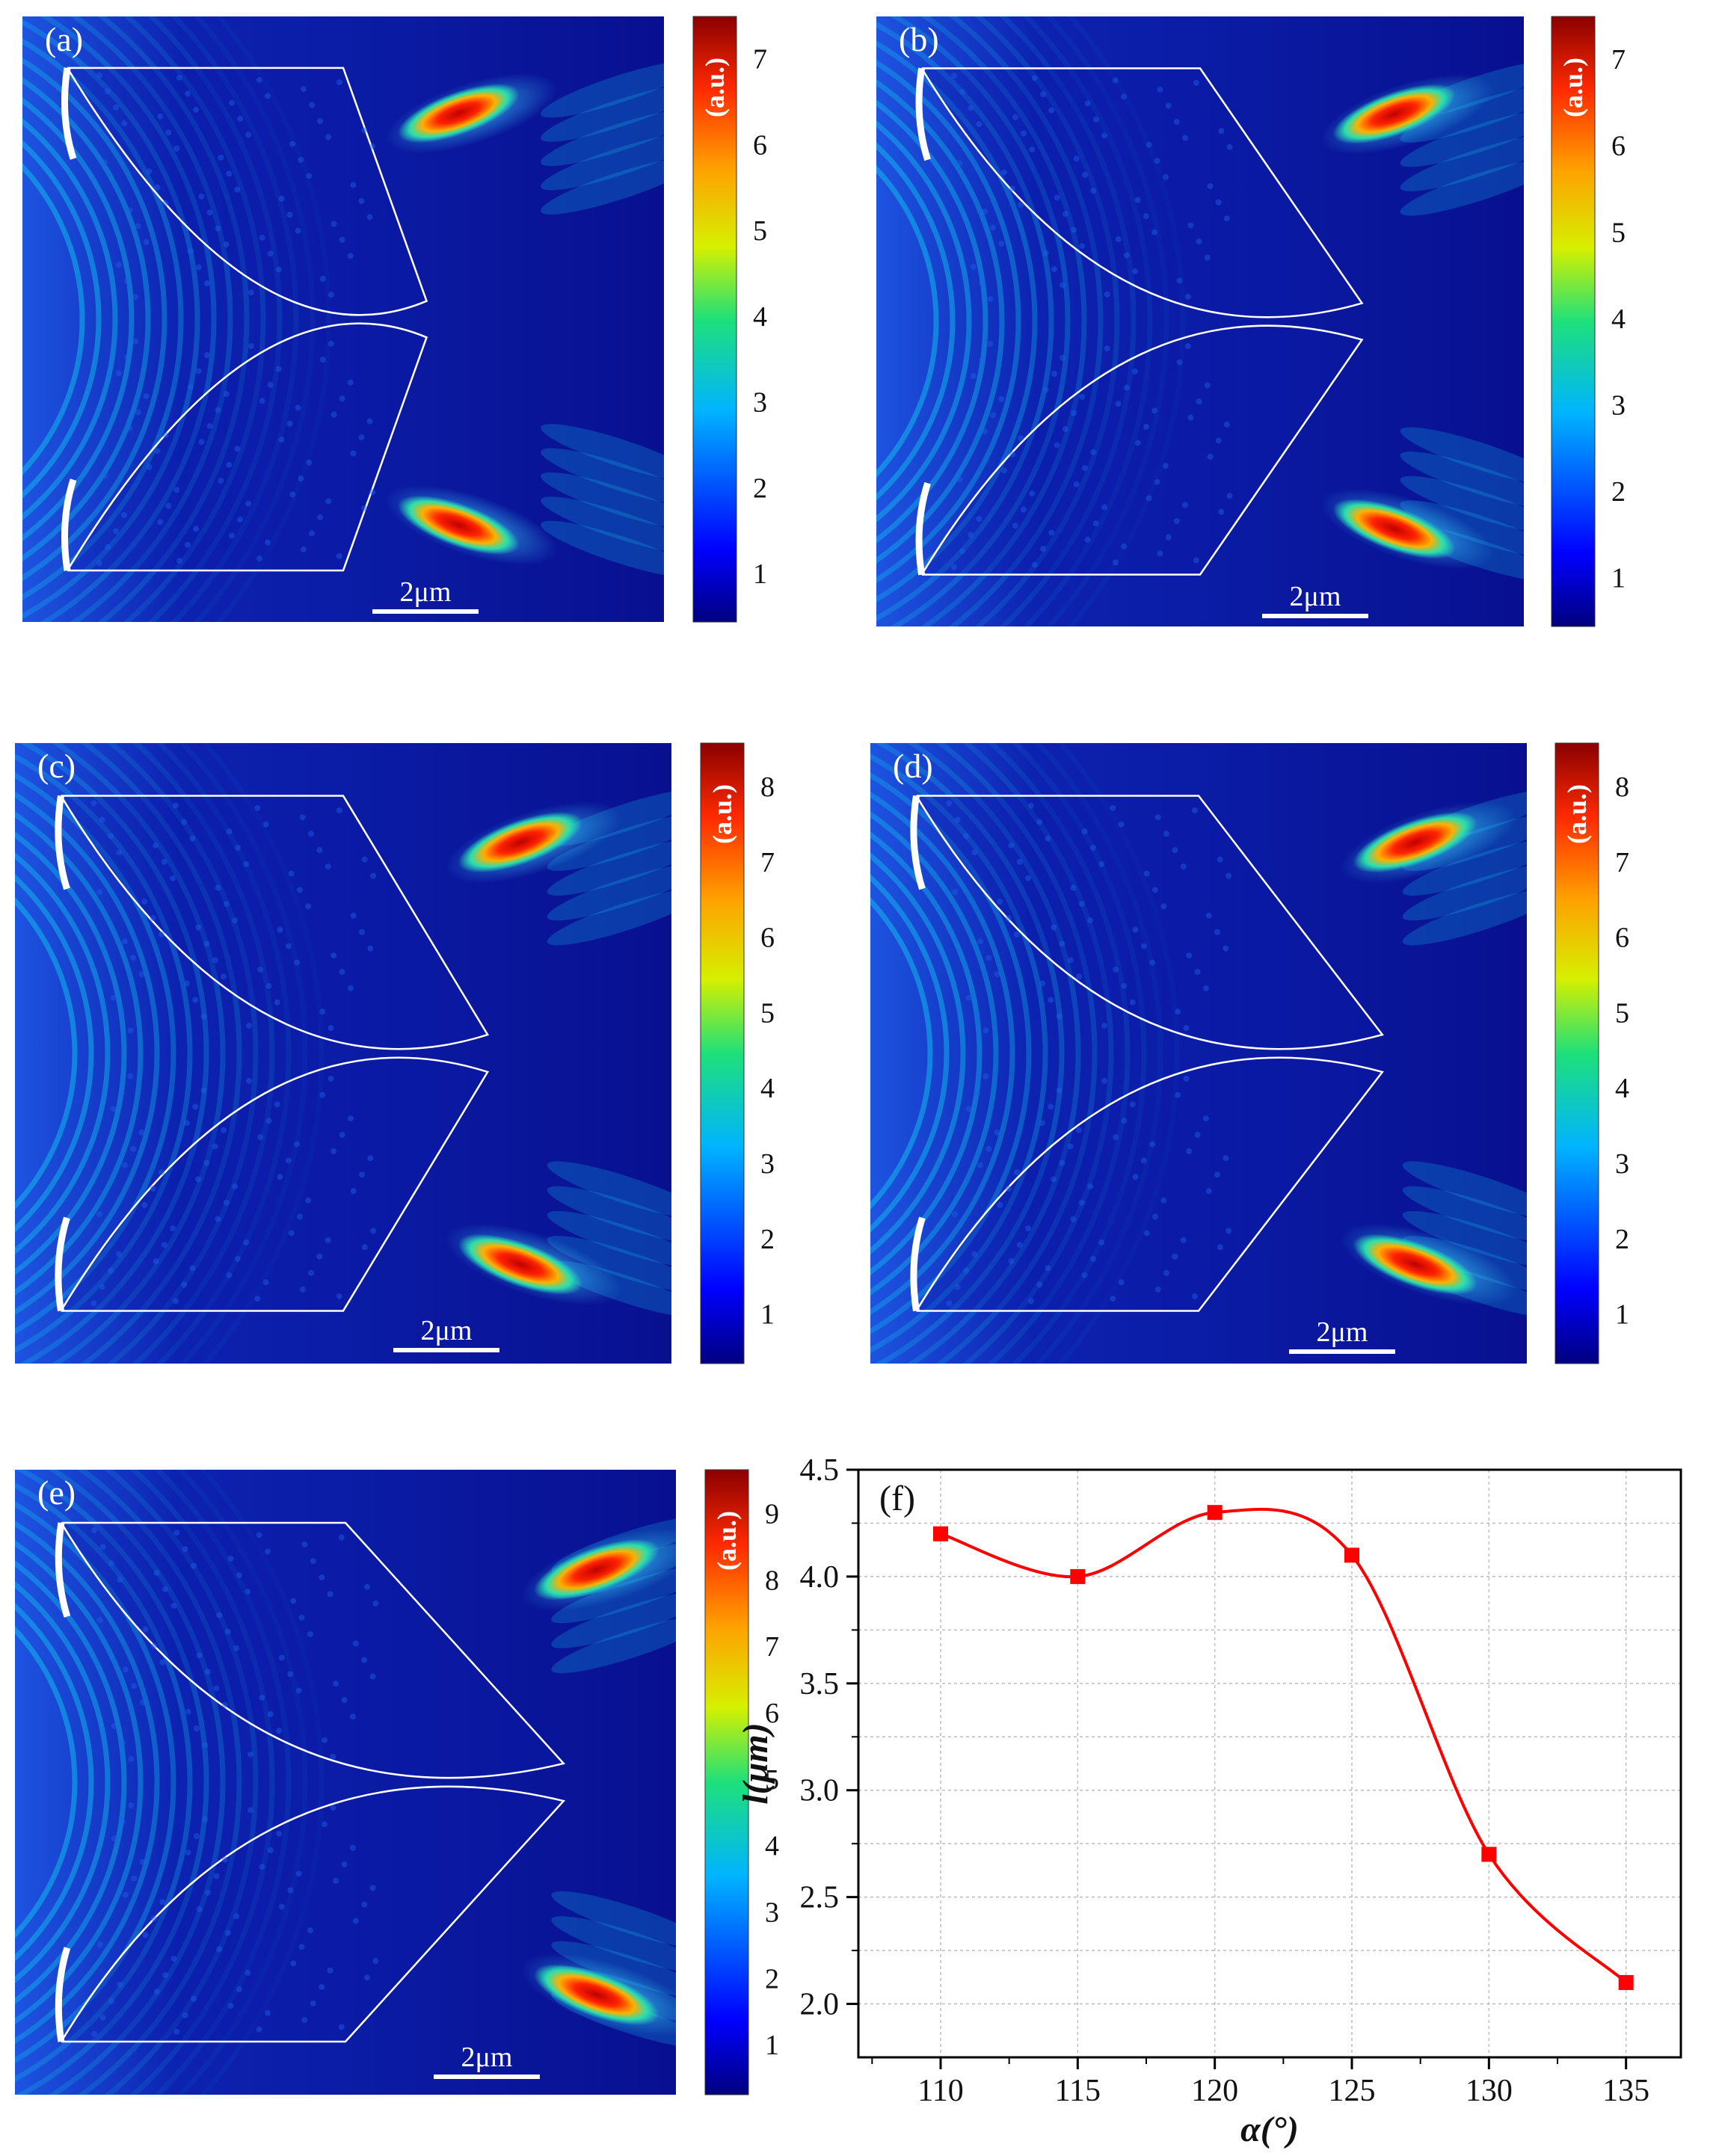  What do you see at coordinates (772, 1514) in the screenshot?
I see `colorbar-tick-label: 9` at bounding box center [772, 1514].